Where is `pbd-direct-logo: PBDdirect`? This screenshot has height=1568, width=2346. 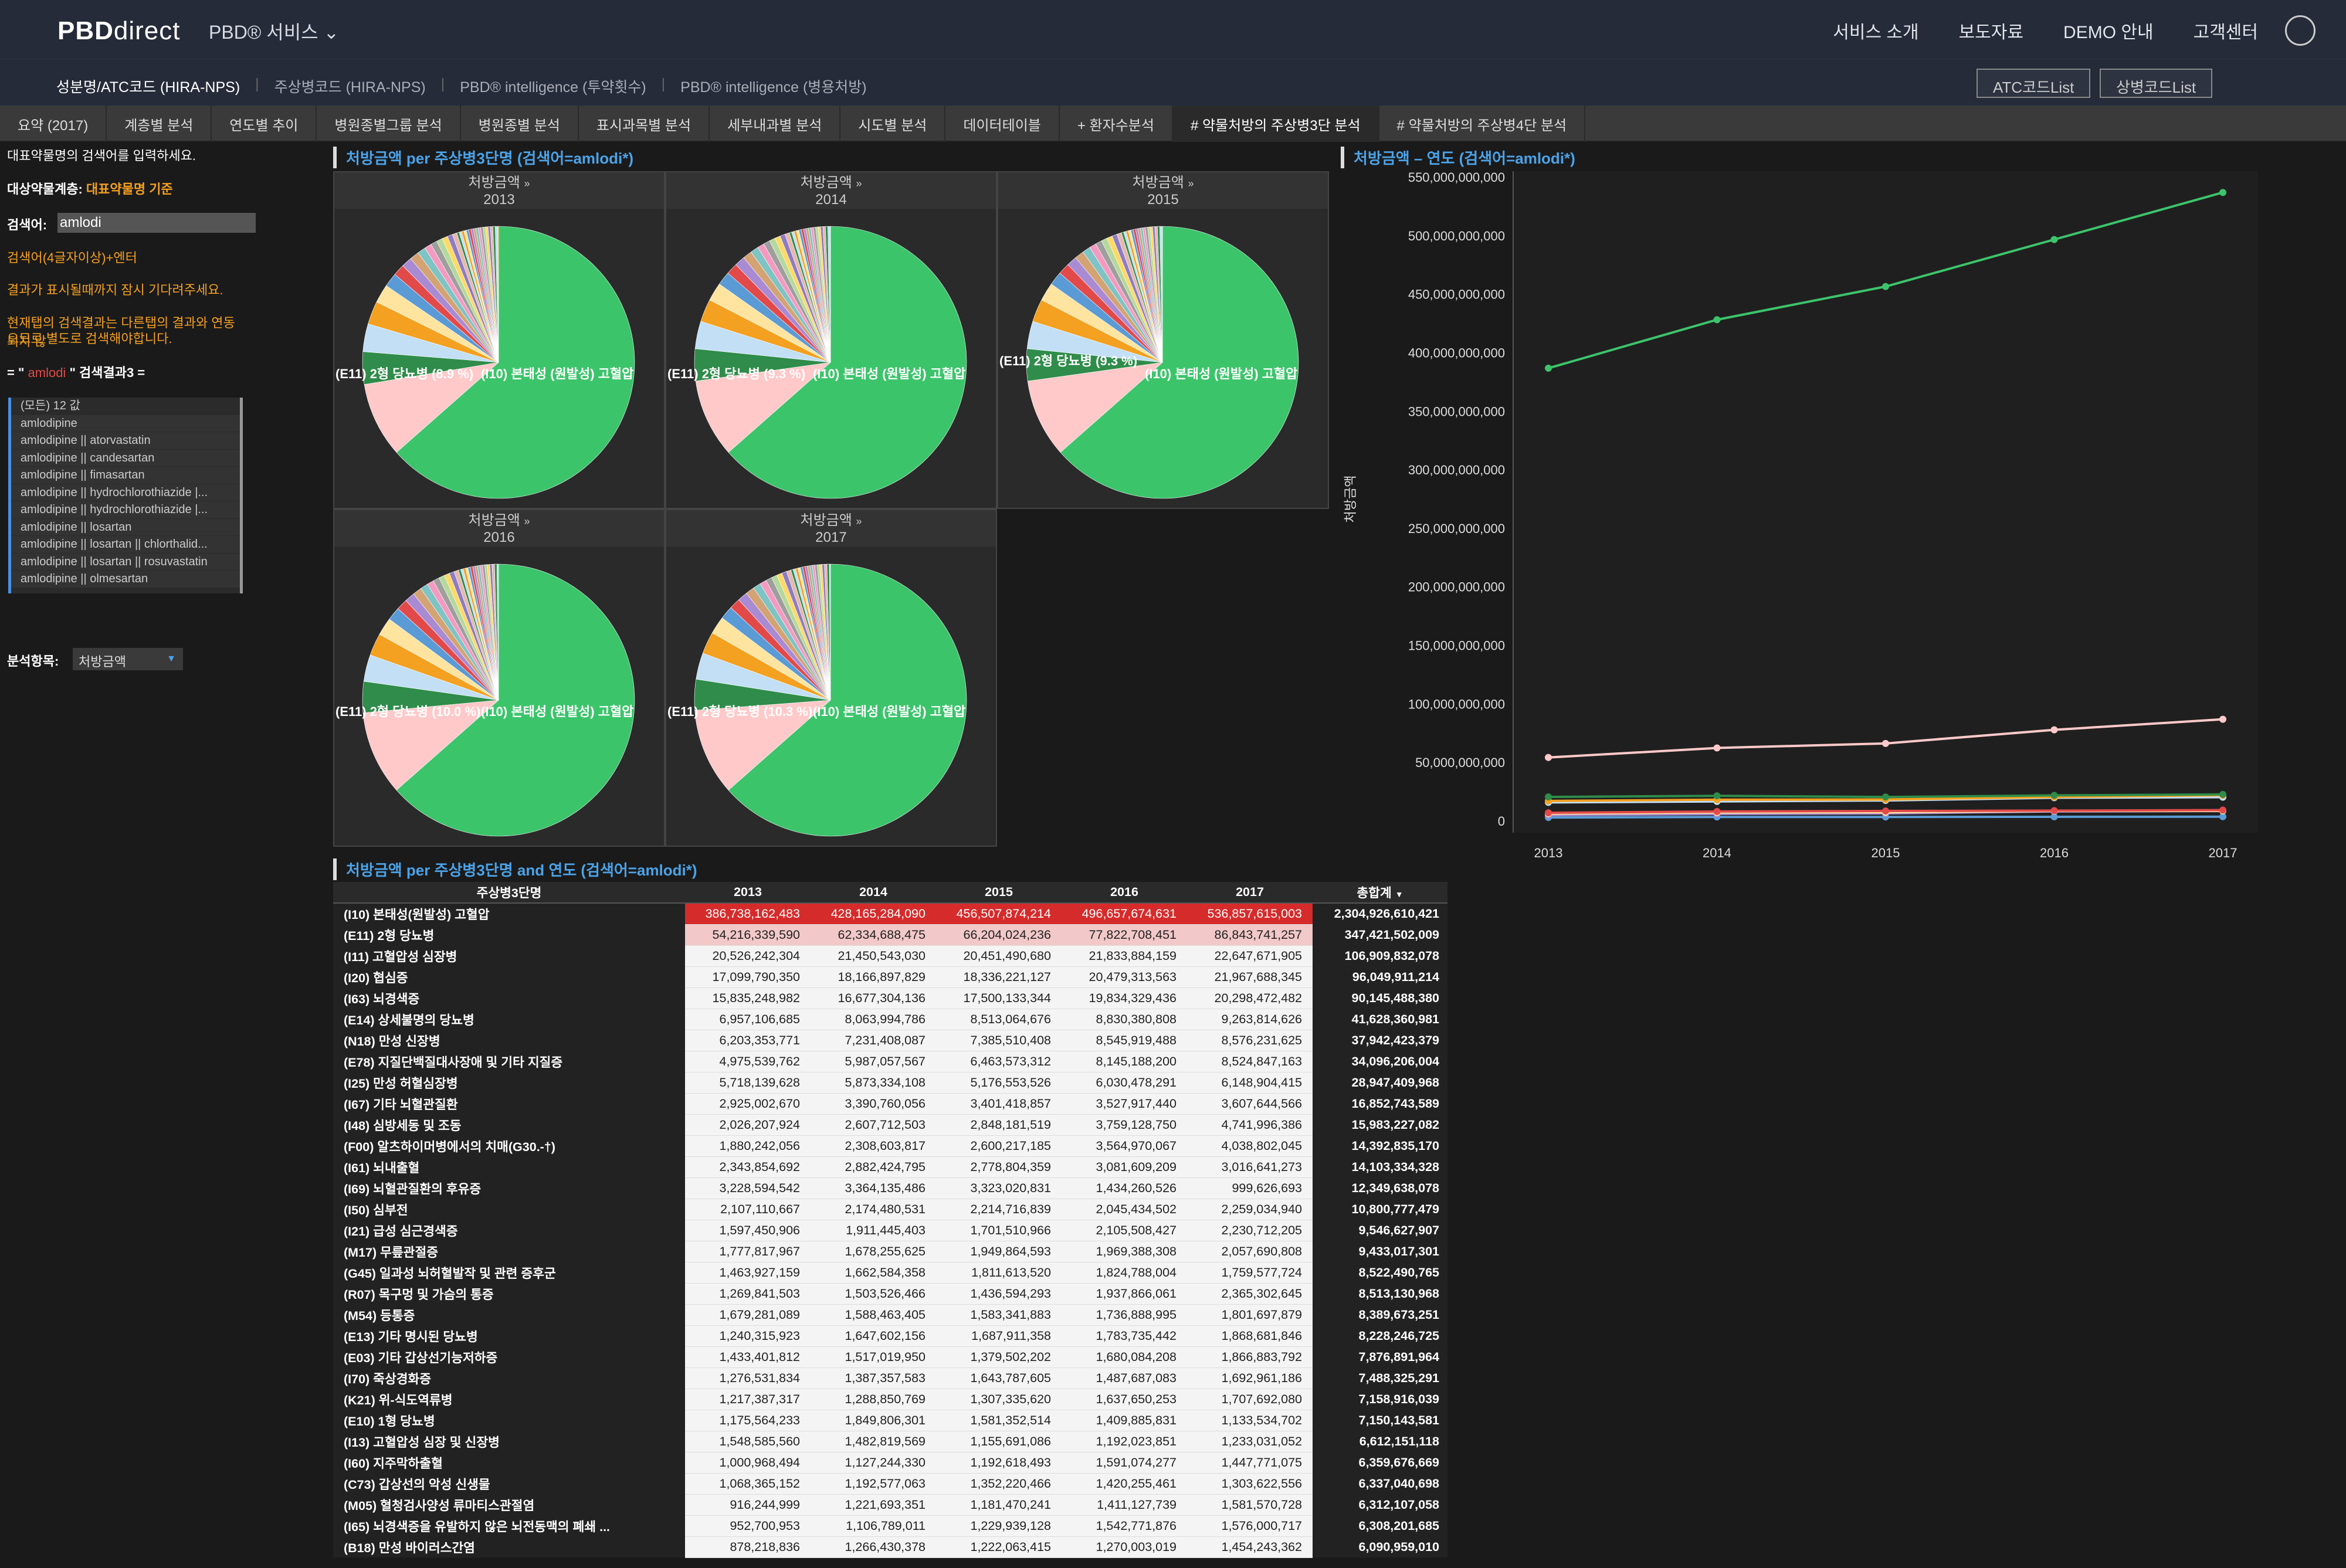 pbd-direct-logo: PBDdirect is located at coordinates (119, 30).